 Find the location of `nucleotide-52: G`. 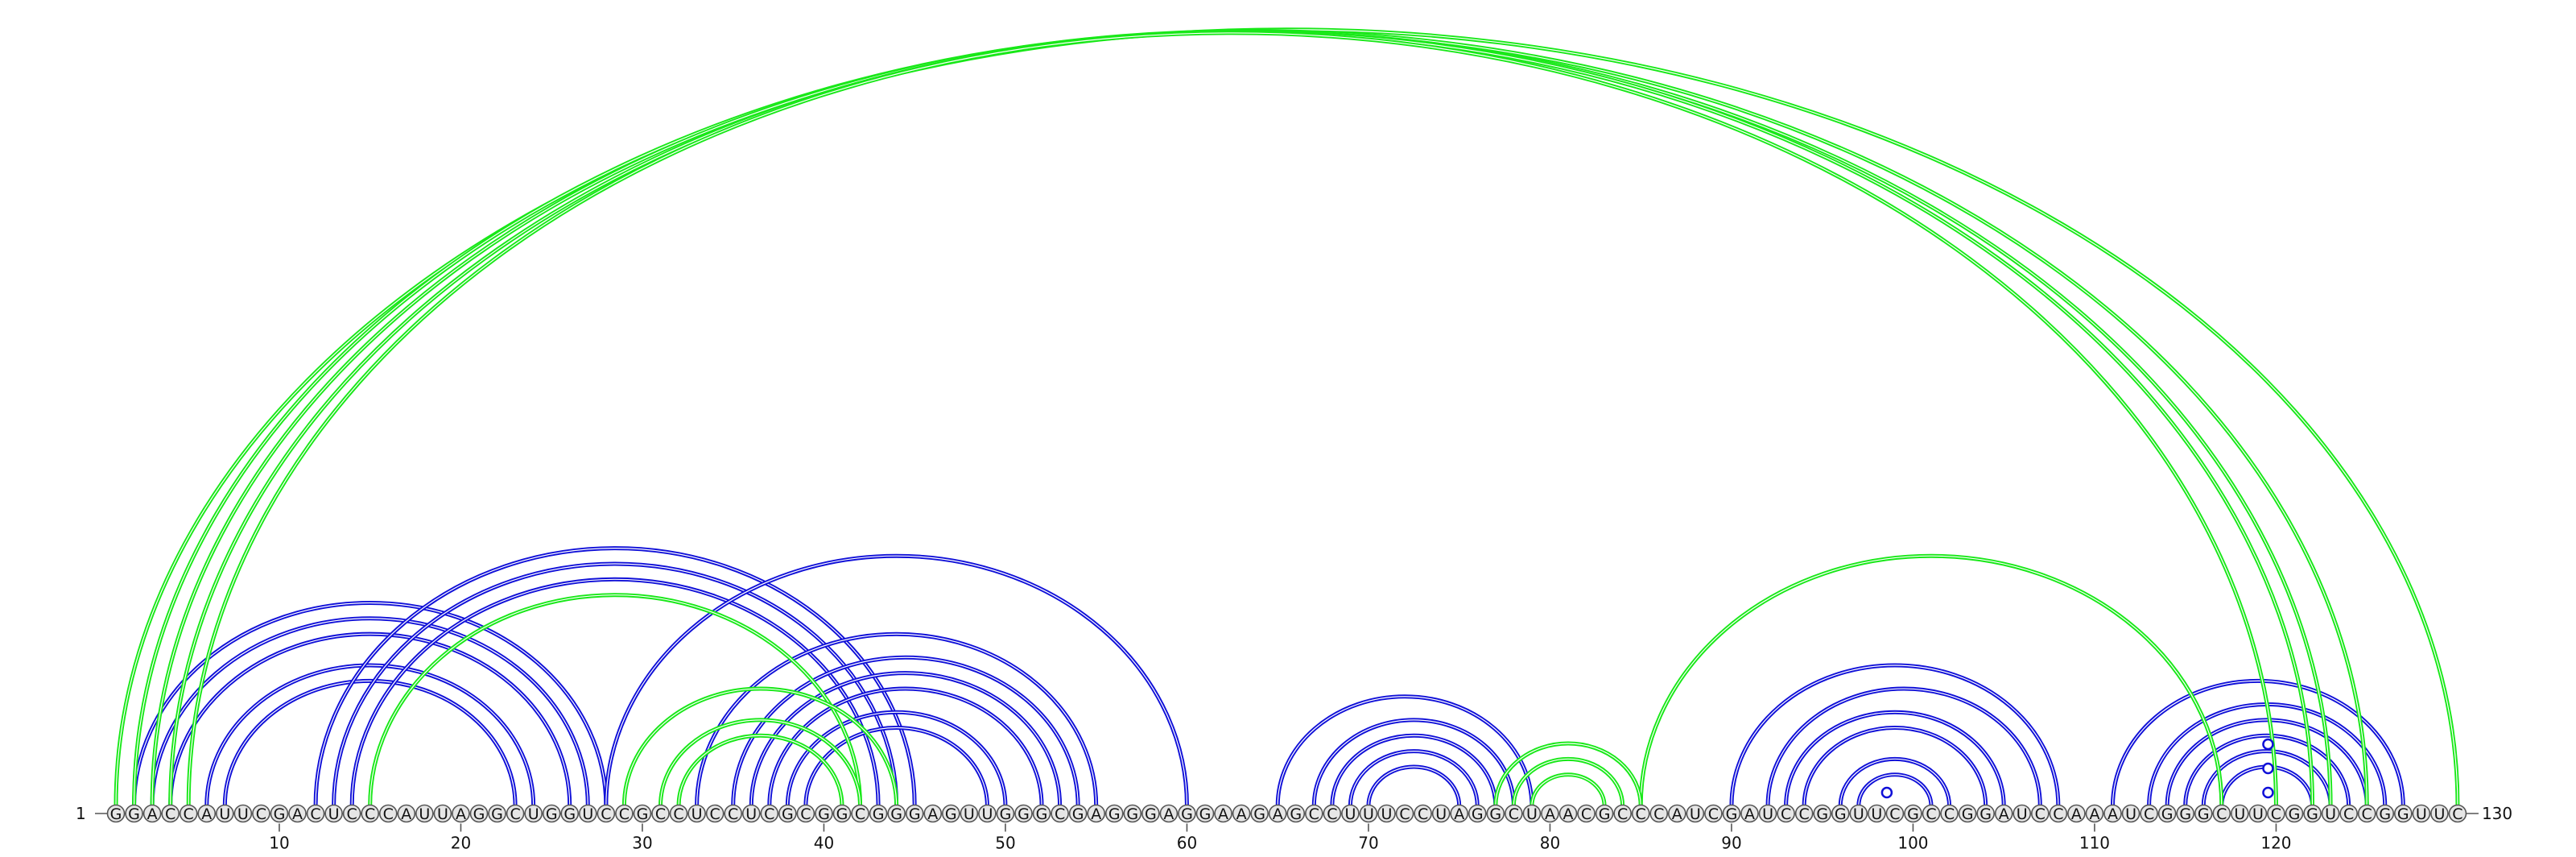

nucleotide-52: G is located at coordinates (1041, 813).